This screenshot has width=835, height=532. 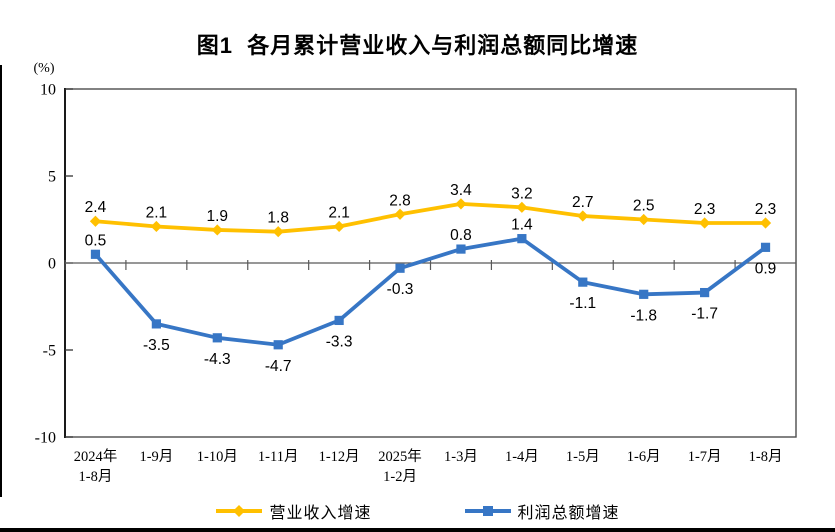 What do you see at coordinates (339, 341) in the screenshot?
I see `data-label: -3.3` at bounding box center [339, 341].